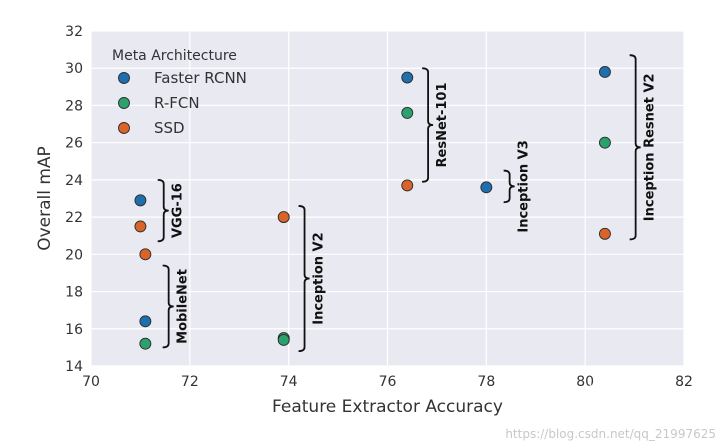  I want to click on x-tick-label: 80, so click(585, 382).